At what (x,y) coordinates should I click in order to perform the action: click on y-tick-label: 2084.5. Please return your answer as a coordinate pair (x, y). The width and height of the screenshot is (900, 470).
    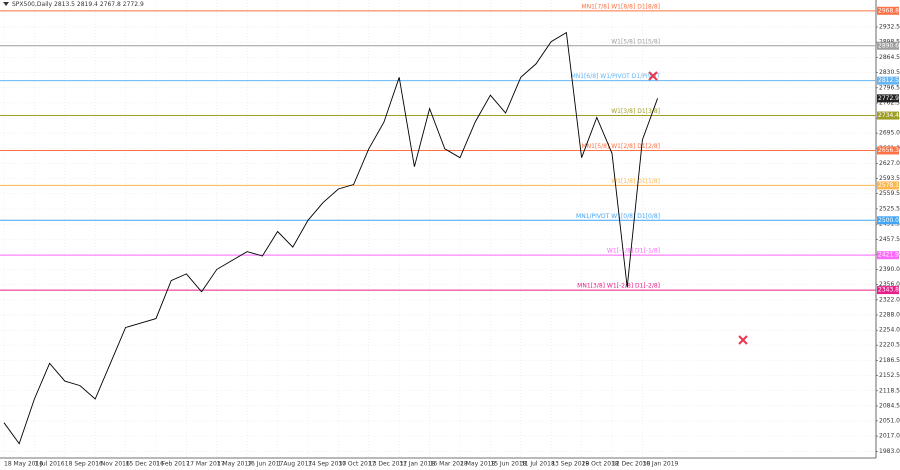
    Looking at the image, I should click on (889, 405).